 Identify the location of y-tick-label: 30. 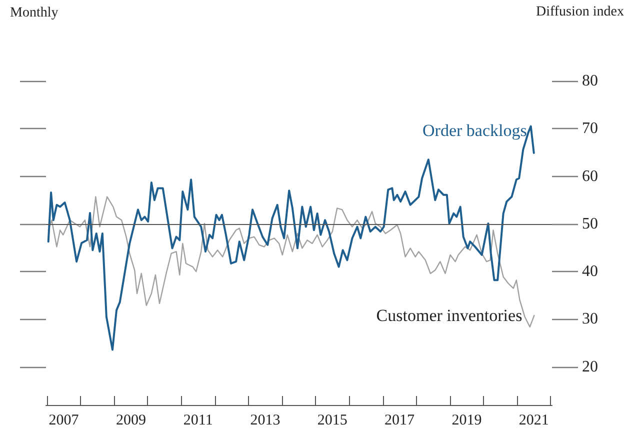
(590, 319).